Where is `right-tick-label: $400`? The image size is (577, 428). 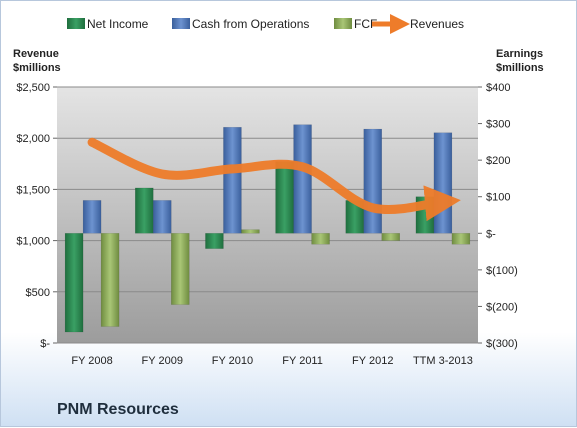
right-tick-label: $400 is located at coordinates (498, 88).